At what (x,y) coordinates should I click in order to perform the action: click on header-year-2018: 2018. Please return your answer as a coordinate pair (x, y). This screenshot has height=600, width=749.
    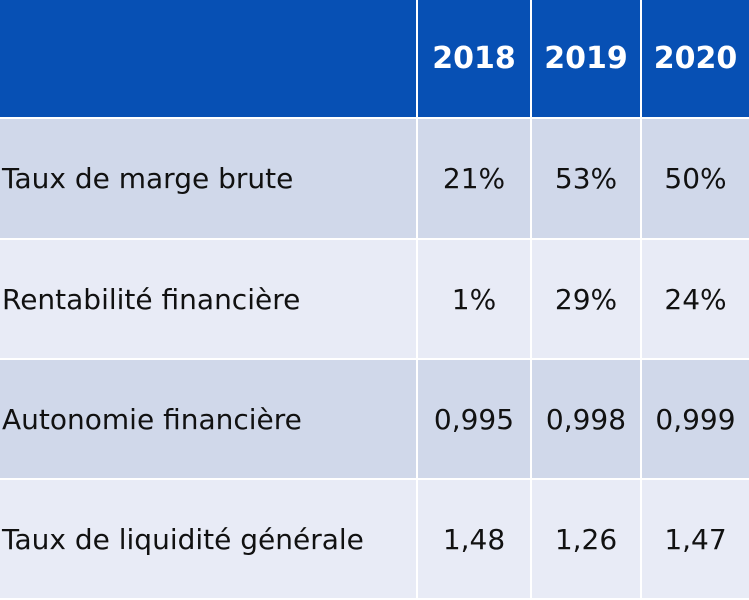
    Looking at the image, I should click on (475, 59).